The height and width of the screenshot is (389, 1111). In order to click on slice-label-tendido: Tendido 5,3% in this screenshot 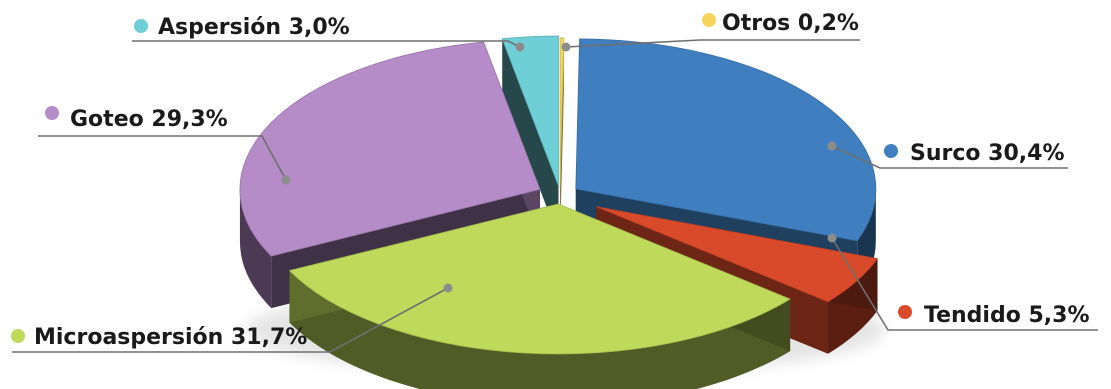, I will do `click(1007, 315)`.